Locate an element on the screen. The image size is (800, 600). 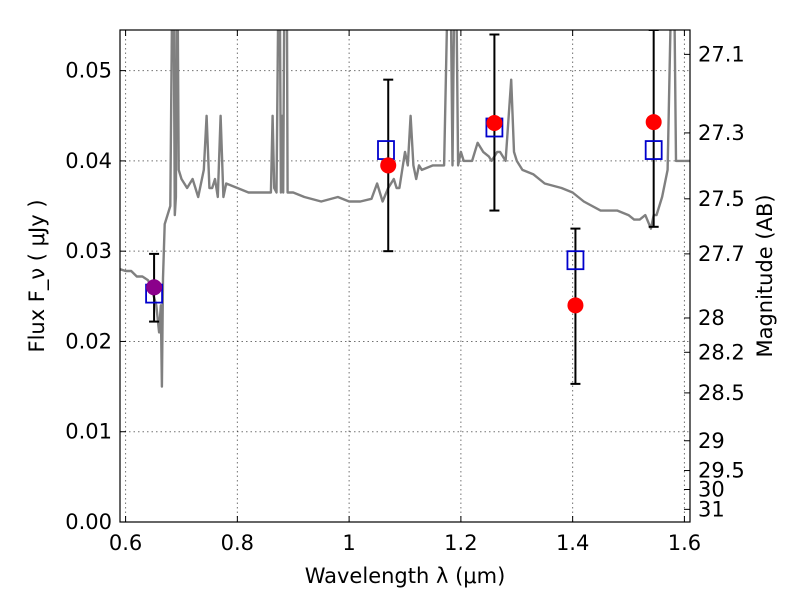
x-tick-label: 1.6 is located at coordinates (684, 543).